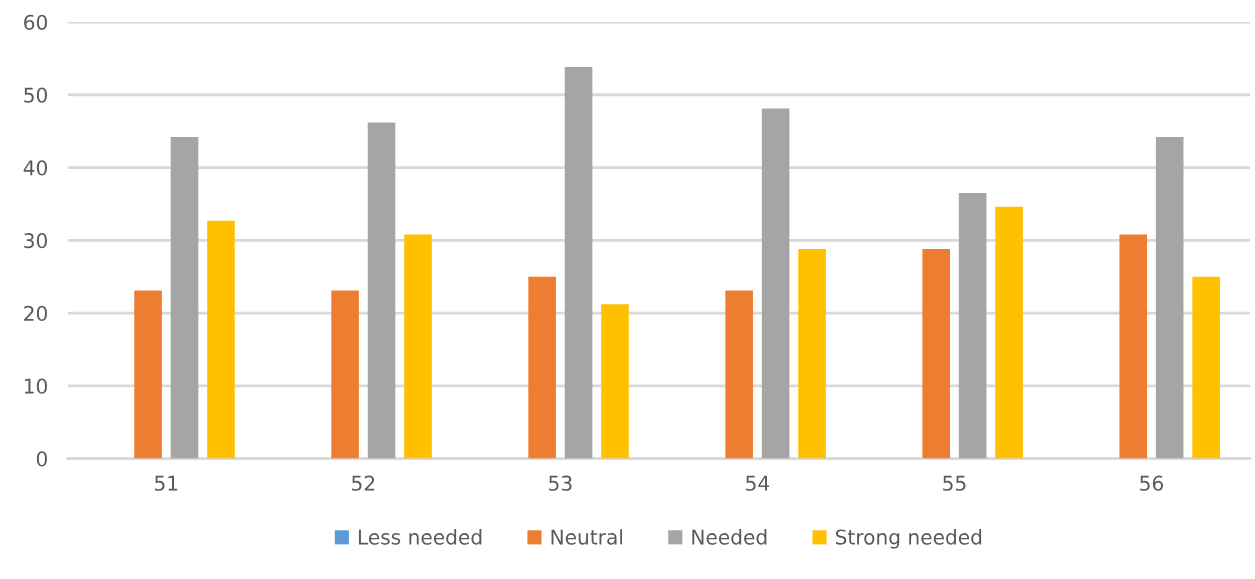 This screenshot has width=1255, height=579. What do you see at coordinates (560, 483) in the screenshot?
I see `x-tick-label: 53` at bounding box center [560, 483].